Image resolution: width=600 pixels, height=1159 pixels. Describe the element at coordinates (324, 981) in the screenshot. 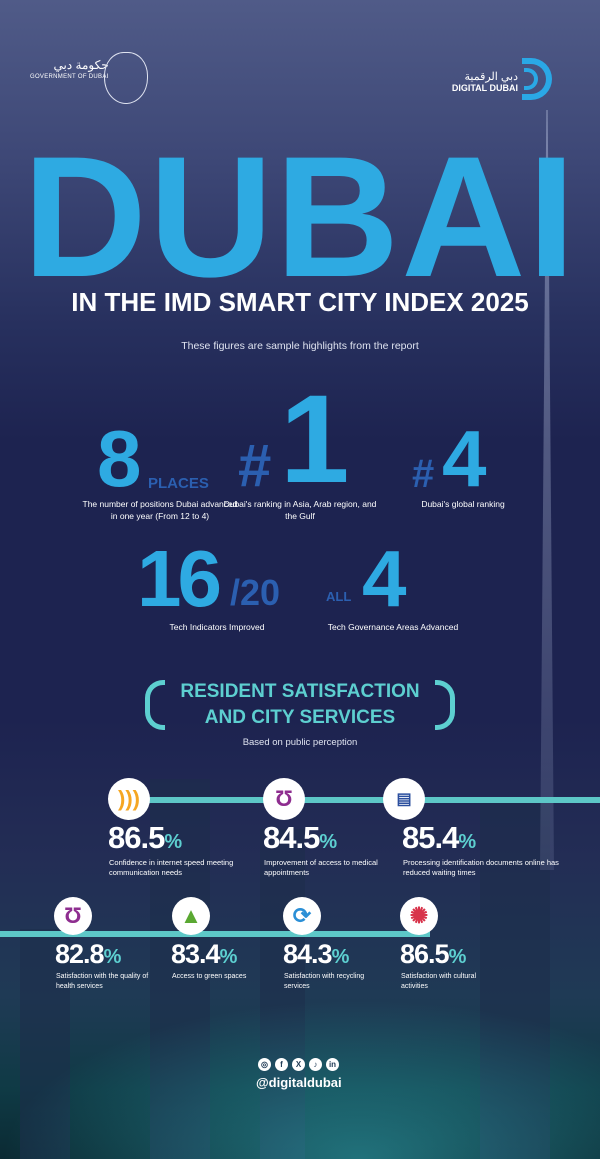

I see `metric-desc: Satisfaction with recycling services` at that location.